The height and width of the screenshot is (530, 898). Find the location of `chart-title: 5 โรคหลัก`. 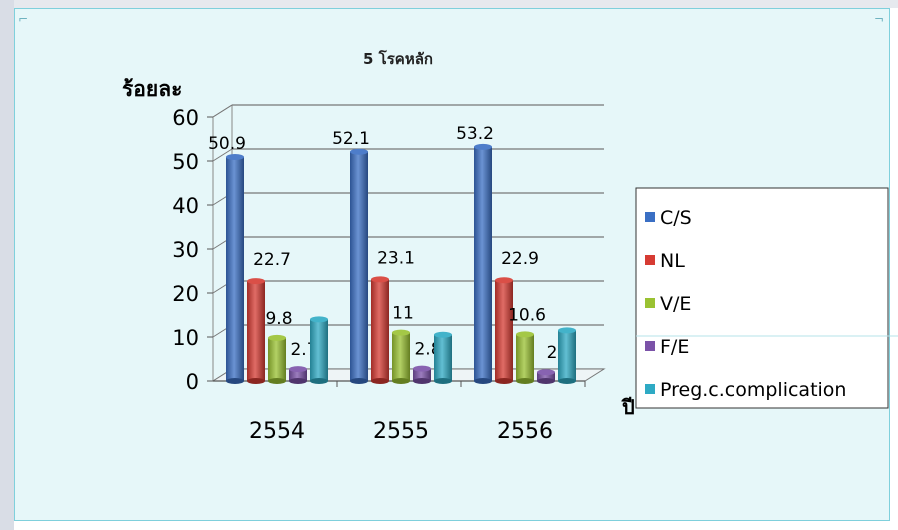

chart-title: 5 โรคหลัก is located at coordinates (398, 58).